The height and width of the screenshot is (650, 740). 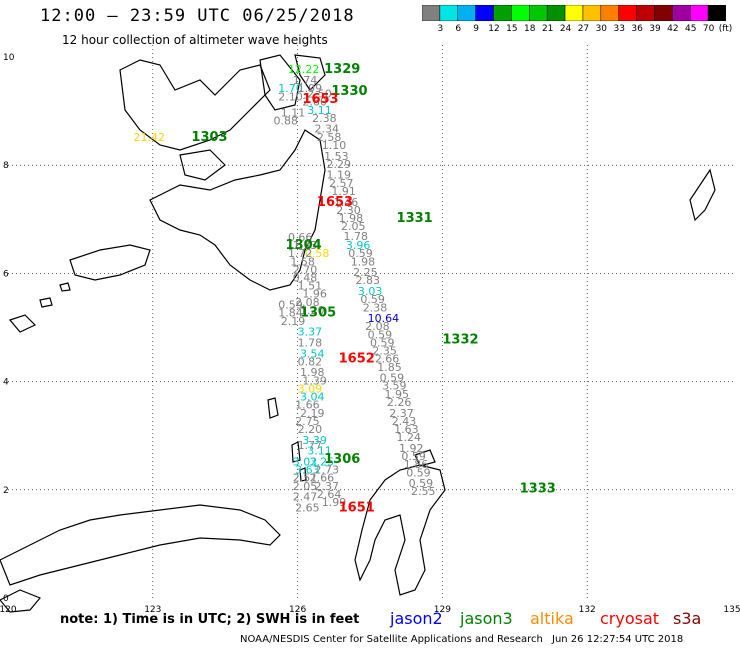 I want to click on wave-height-value: 2.73, so click(x=326, y=470).